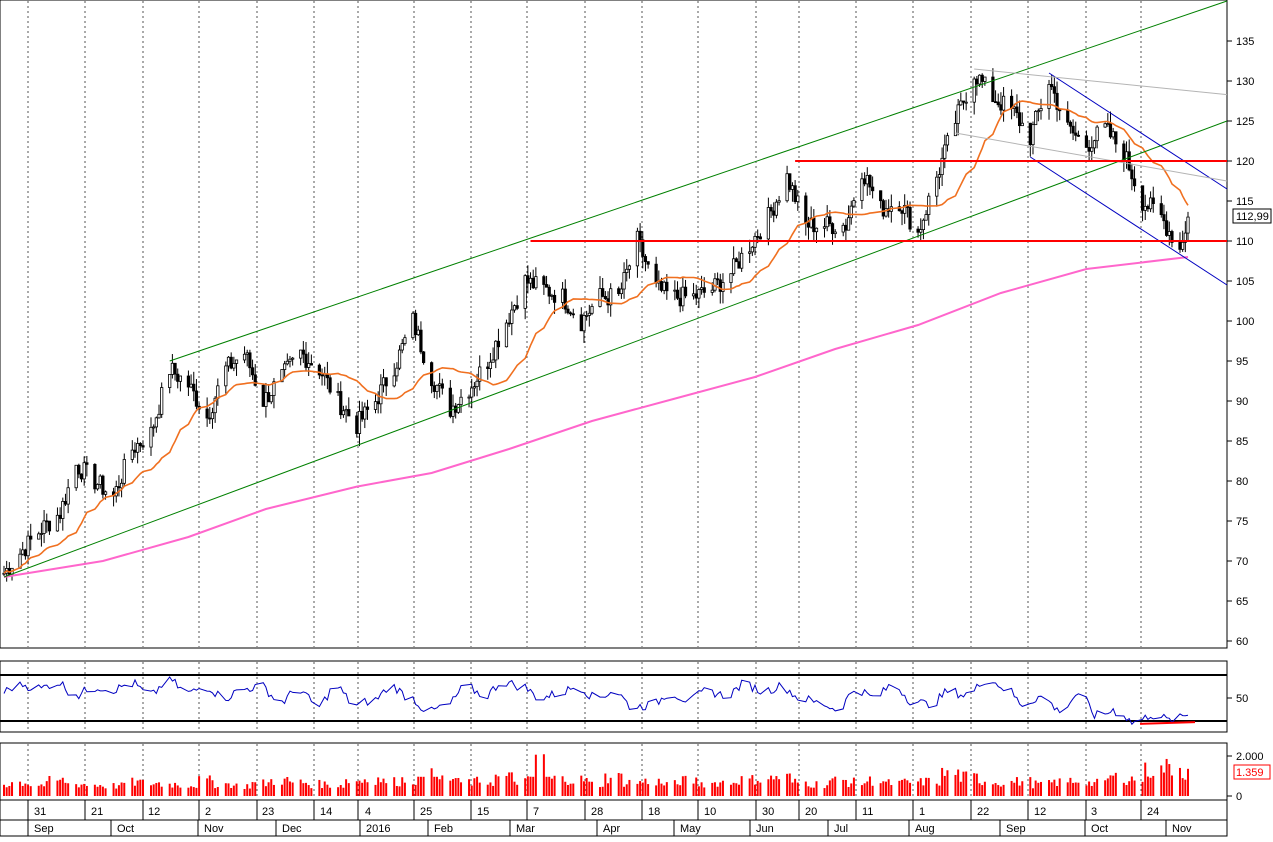  I want to click on day-label: 1, so click(922, 812).